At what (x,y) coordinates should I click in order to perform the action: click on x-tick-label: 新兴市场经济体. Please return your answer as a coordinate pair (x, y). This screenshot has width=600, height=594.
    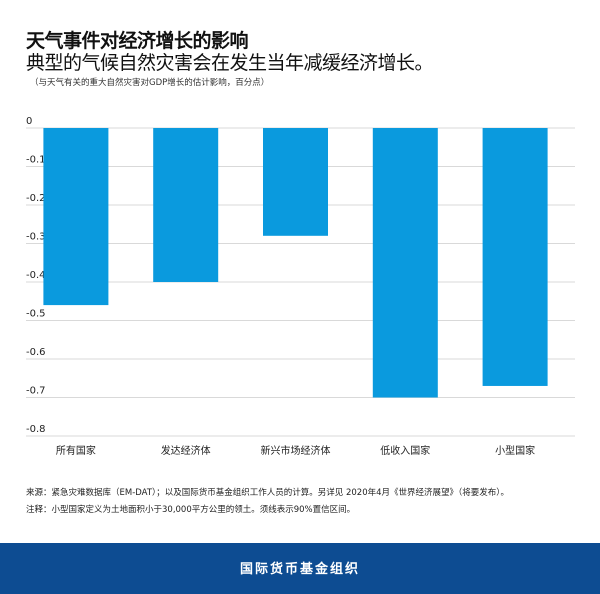
    Looking at the image, I should click on (296, 450).